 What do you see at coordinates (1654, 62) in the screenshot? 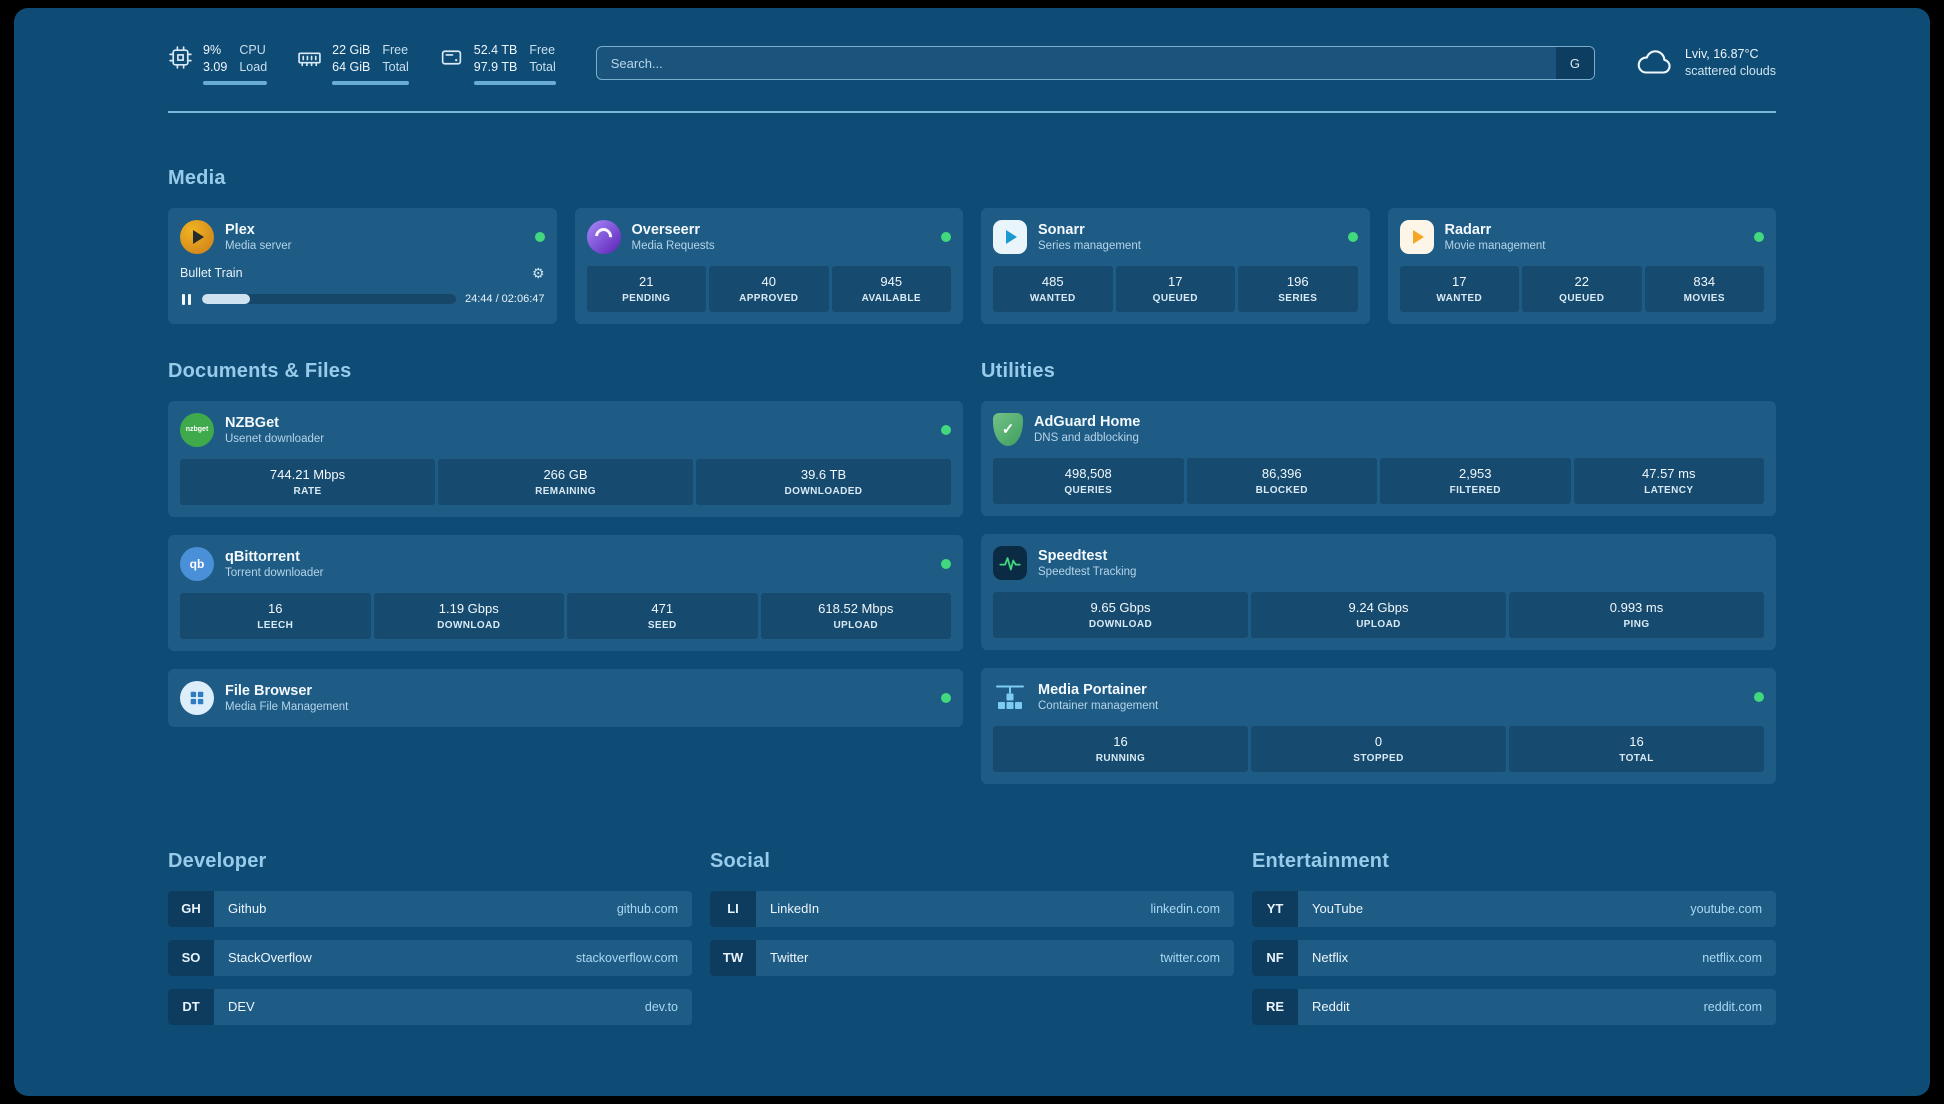
I see `cloud-icon` at bounding box center [1654, 62].